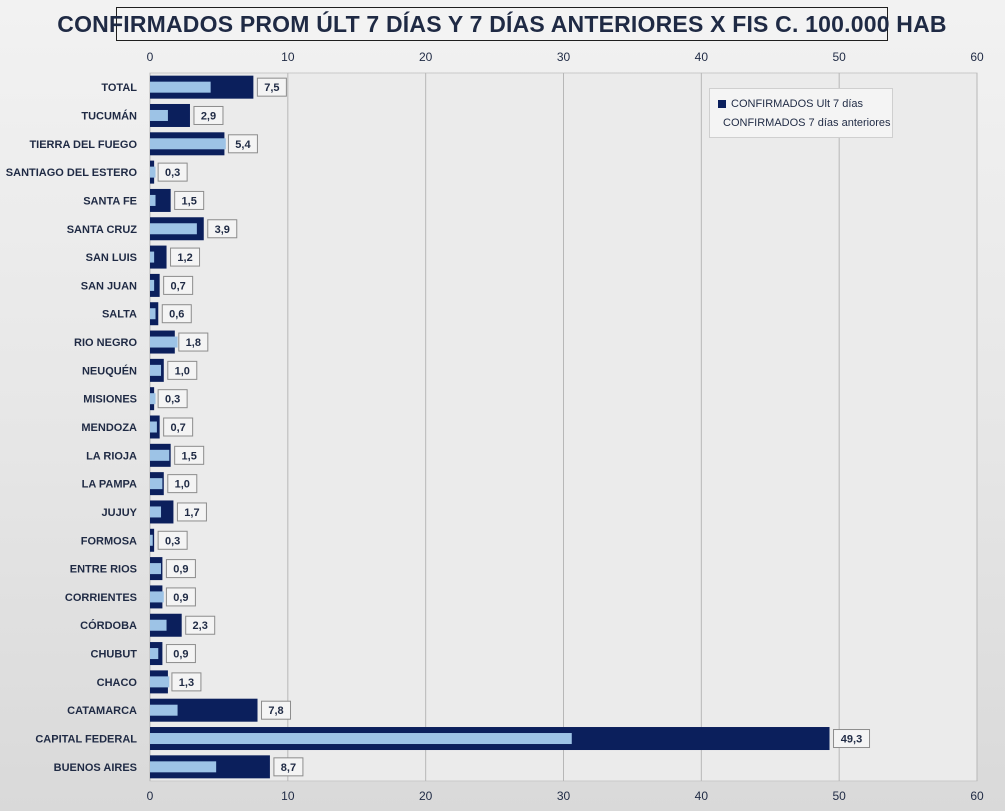  Describe the element at coordinates (102, 711) in the screenshot. I see `category-label: CATAMARCA` at that location.